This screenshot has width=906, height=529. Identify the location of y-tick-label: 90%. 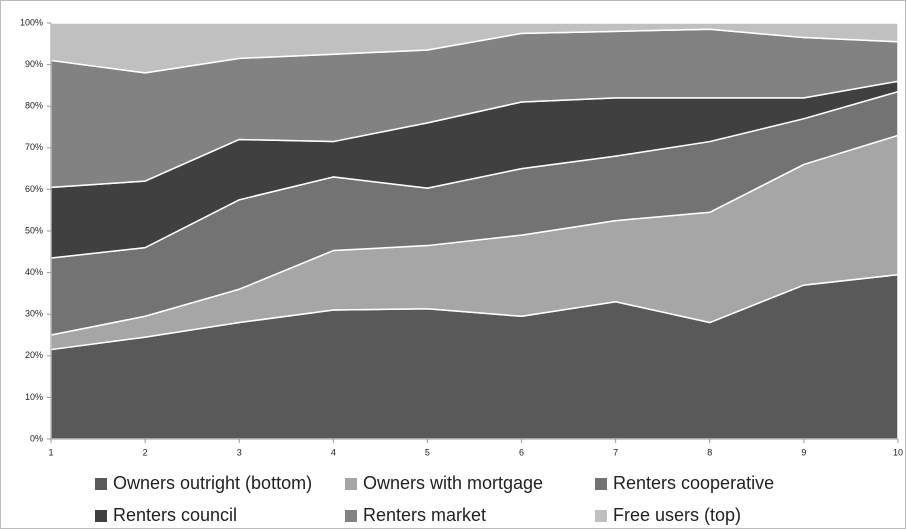
(34, 64).